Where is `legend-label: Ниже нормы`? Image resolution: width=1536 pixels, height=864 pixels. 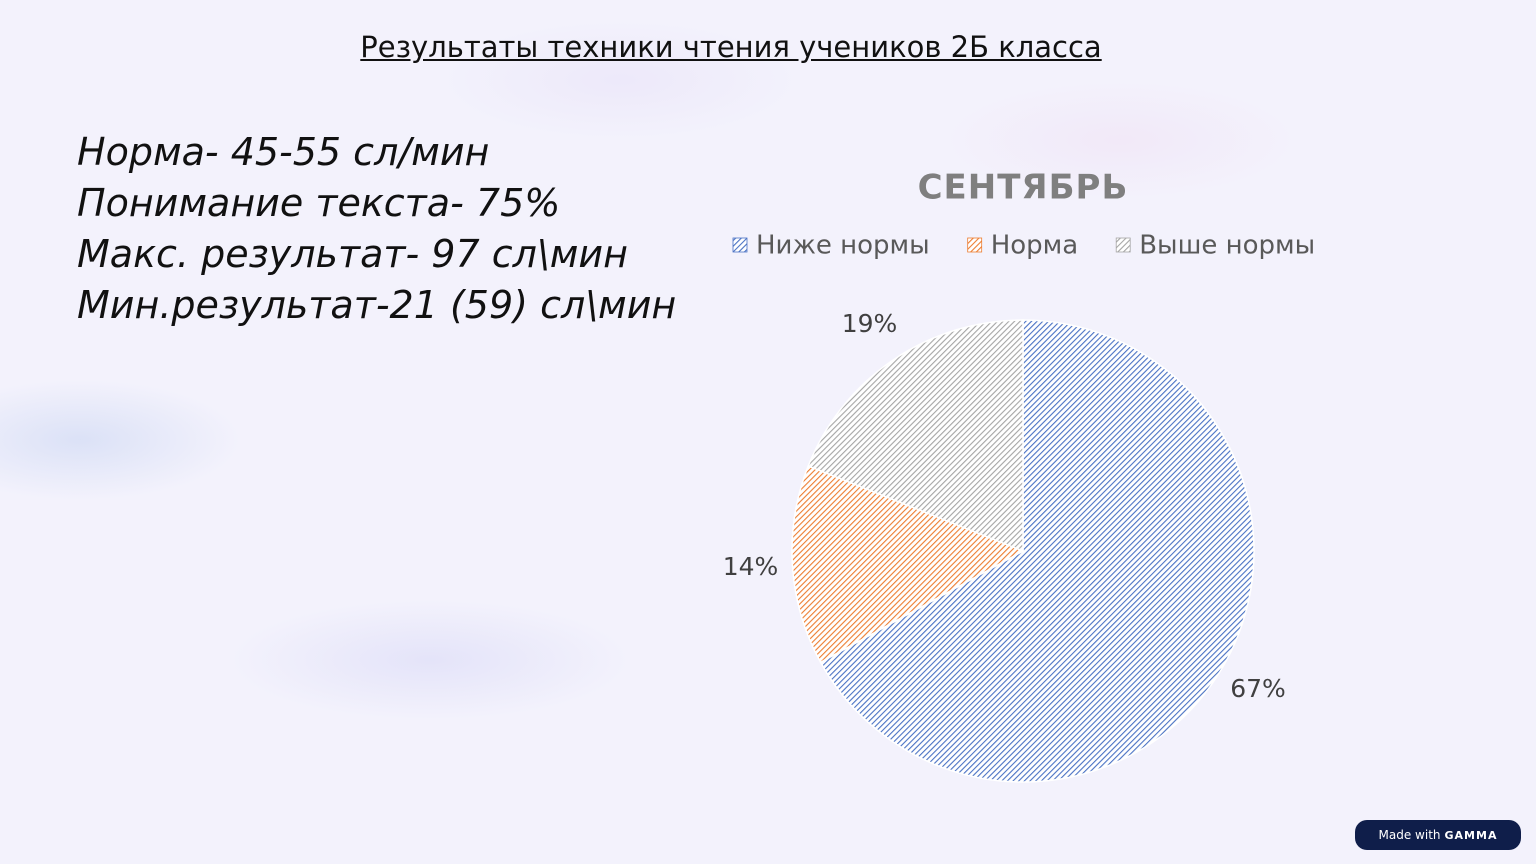 legend-label: Ниже нормы is located at coordinates (843, 246).